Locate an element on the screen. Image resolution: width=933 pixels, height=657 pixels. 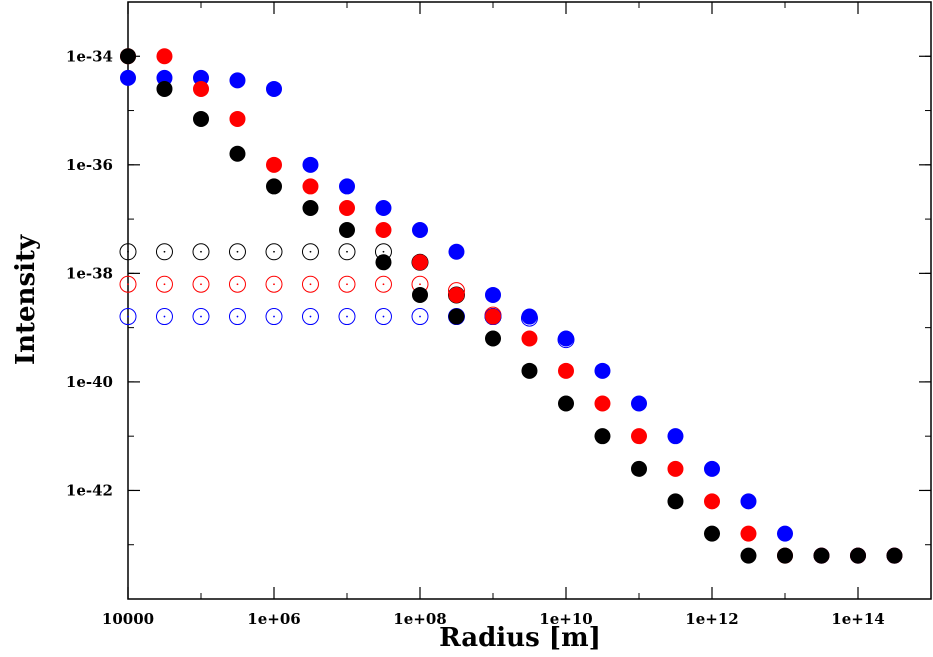
y-axis-title: Intensity is located at coordinates (26, 299).